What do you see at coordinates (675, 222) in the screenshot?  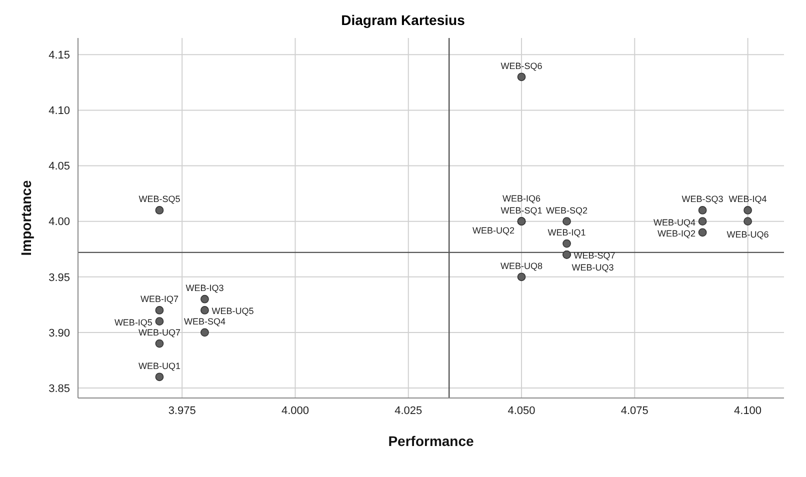 I see `annotation: WEB-UQ4` at bounding box center [675, 222].